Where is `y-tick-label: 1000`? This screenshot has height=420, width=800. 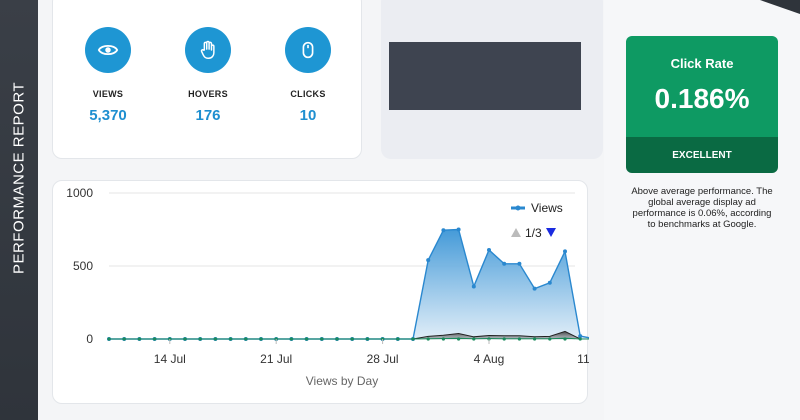 y-tick-label: 1000 is located at coordinates (79, 193).